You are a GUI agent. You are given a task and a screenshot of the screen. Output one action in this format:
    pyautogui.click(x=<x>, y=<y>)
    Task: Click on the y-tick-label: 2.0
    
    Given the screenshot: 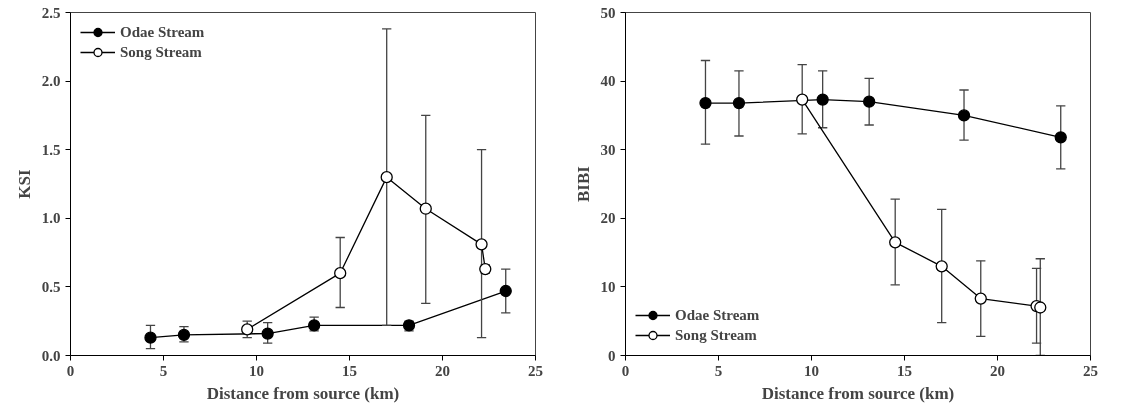 What is the action you would take?
    pyautogui.click(x=51, y=81)
    